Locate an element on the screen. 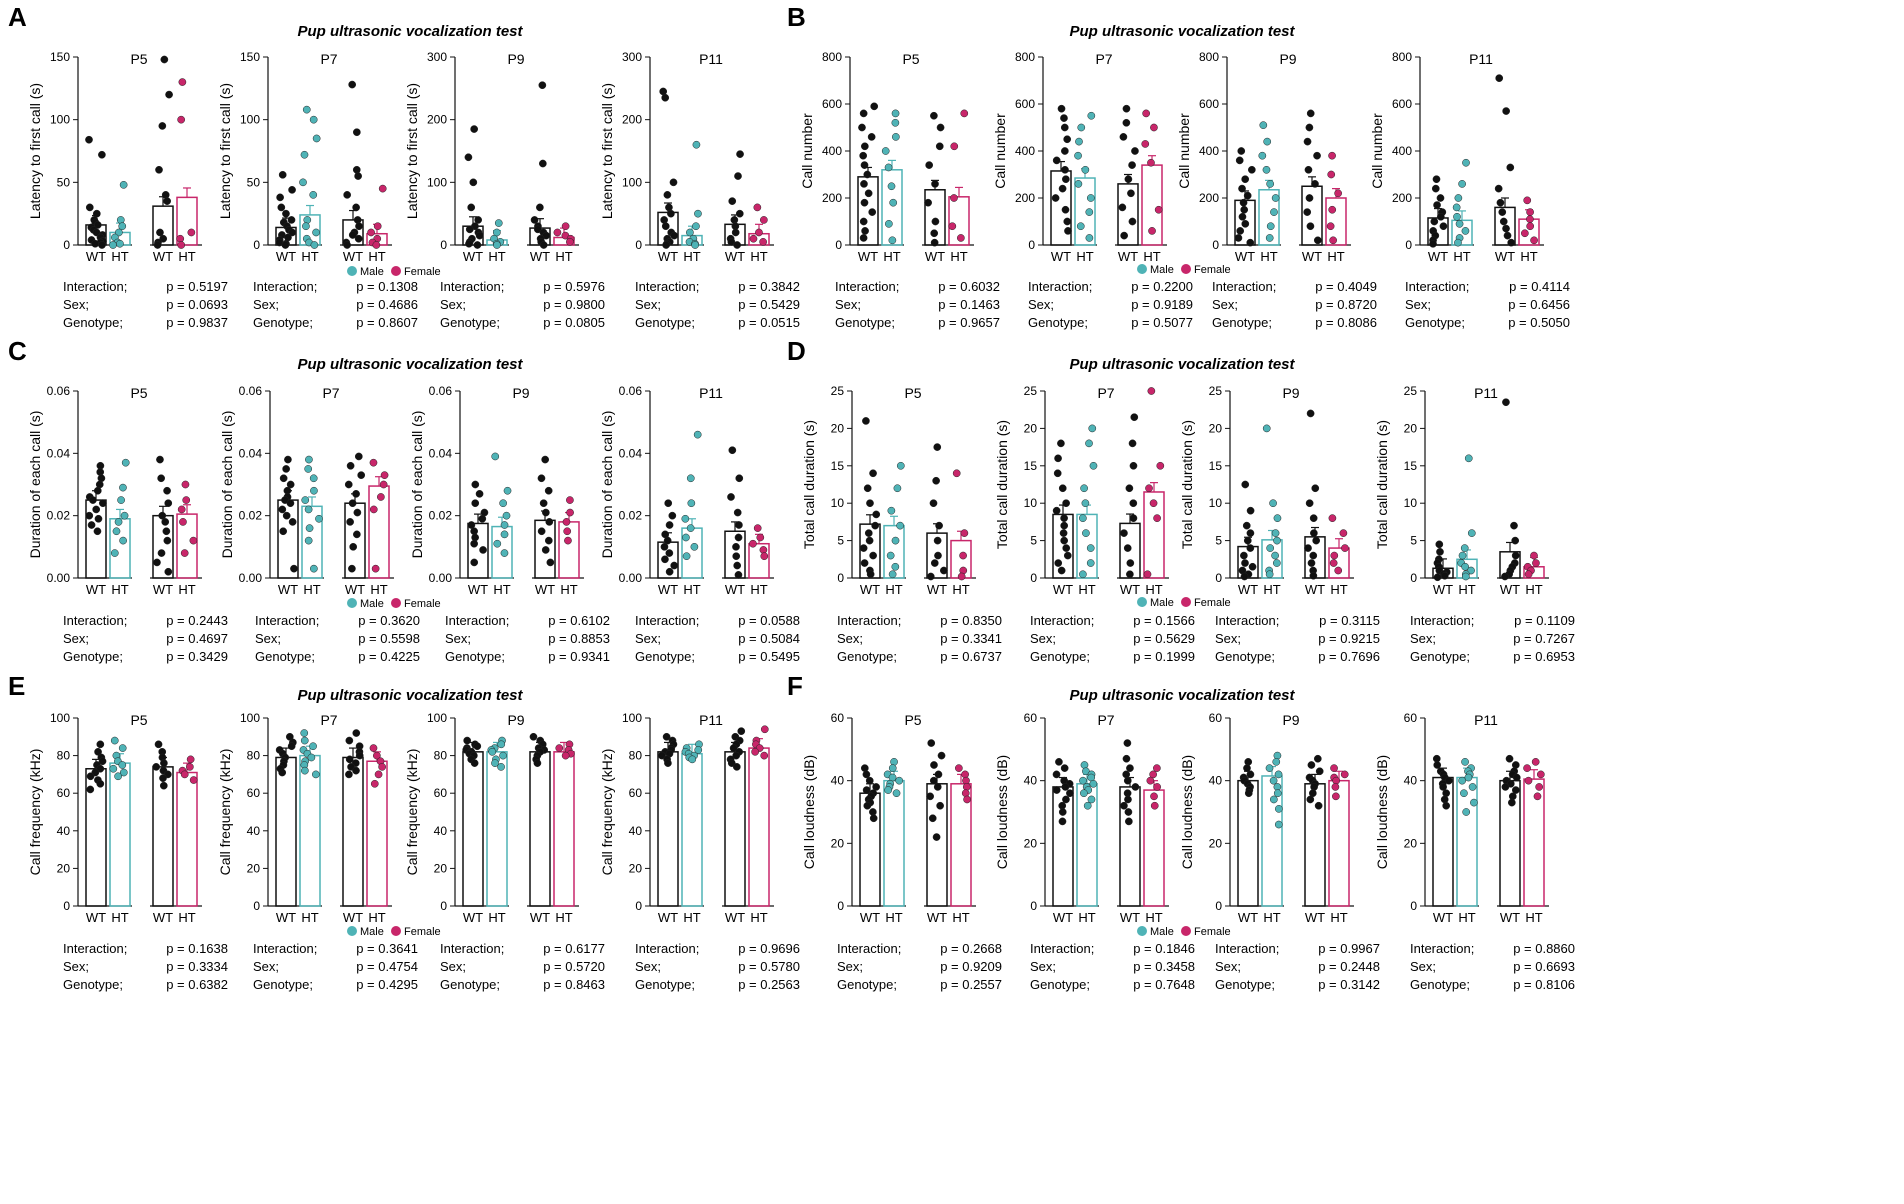 The image size is (1904, 1204). x-tick-label: HT is located at coordinates (568, 589).